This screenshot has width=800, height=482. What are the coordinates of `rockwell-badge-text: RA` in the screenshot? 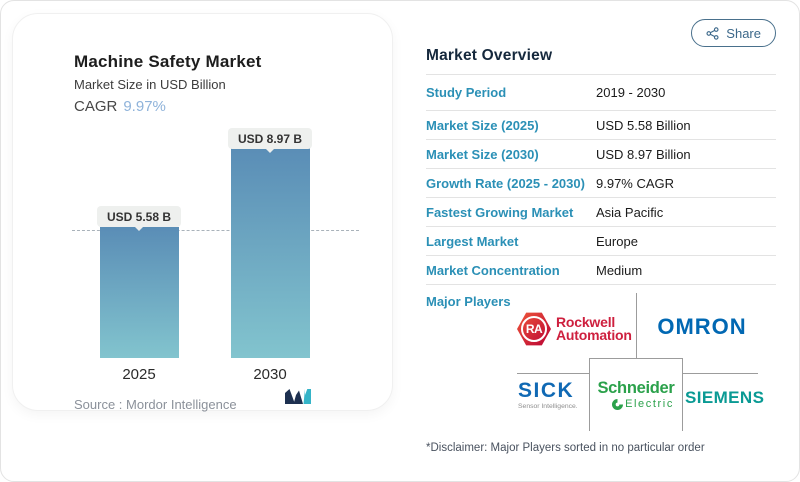 It's located at (534, 329).